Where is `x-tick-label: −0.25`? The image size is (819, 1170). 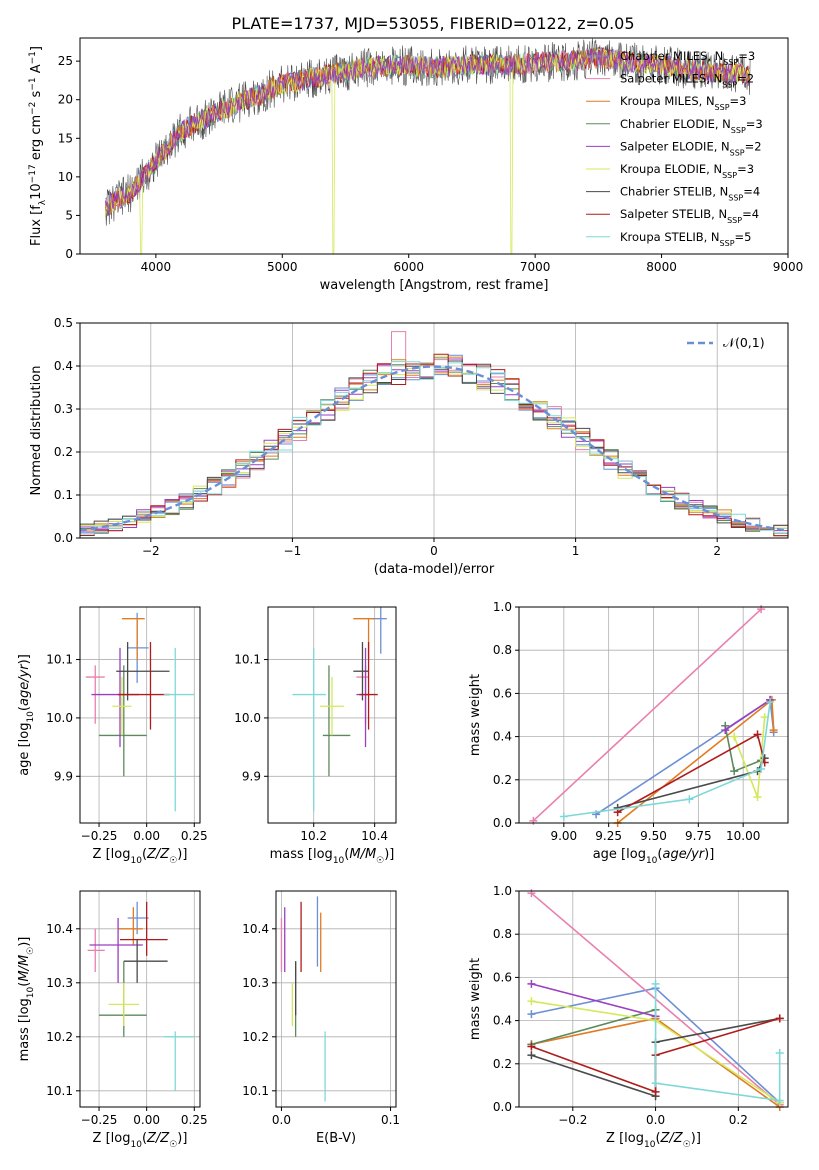
x-tick-label: −0.25 is located at coordinates (99, 836).